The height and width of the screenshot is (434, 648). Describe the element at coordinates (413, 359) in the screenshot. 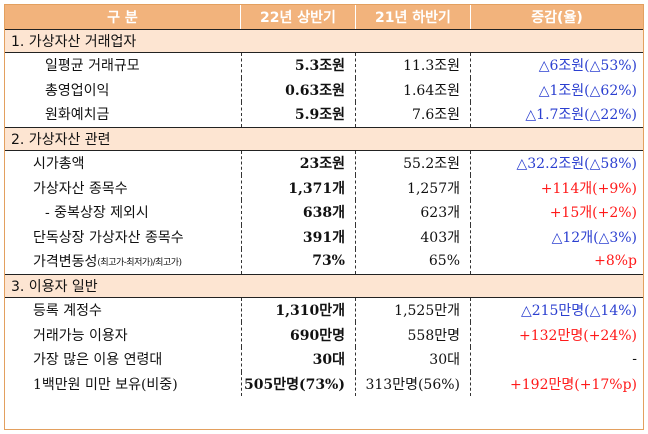

I see `value-h2-2021: 30대` at that location.